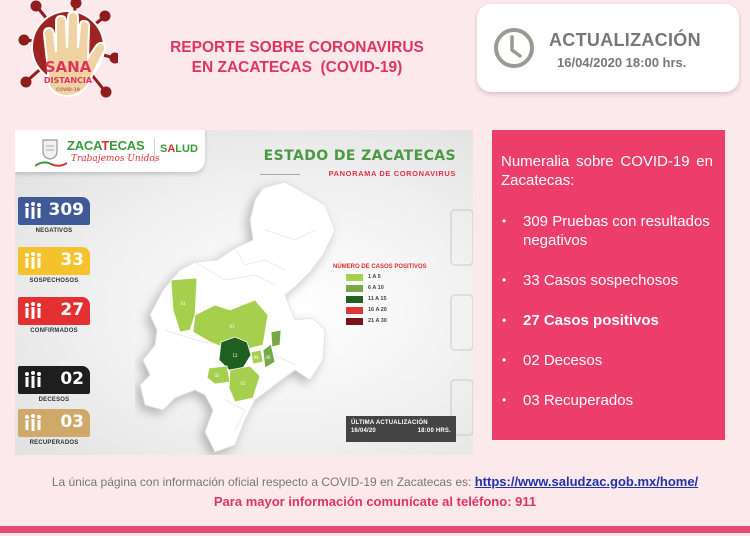 The image size is (750, 536). I want to click on numeralia-item-sospechosos: 33 Casos sospechosos, so click(607, 280).